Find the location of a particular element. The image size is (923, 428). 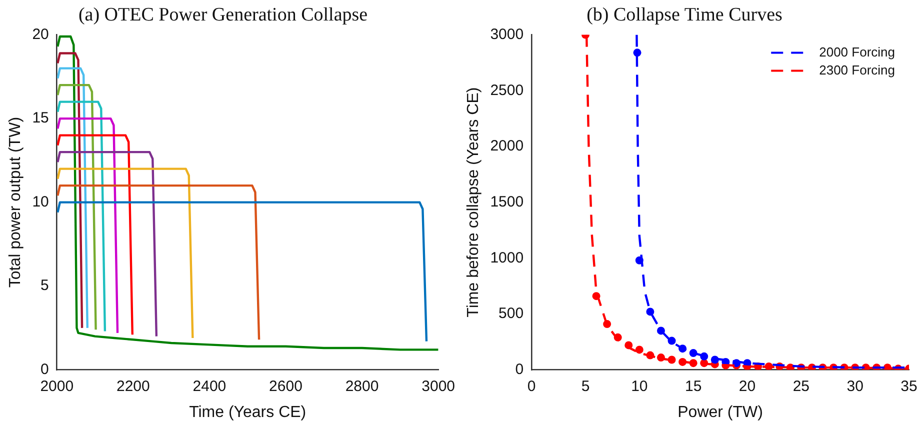

y-tick-label: 3000 is located at coordinates (507, 34).